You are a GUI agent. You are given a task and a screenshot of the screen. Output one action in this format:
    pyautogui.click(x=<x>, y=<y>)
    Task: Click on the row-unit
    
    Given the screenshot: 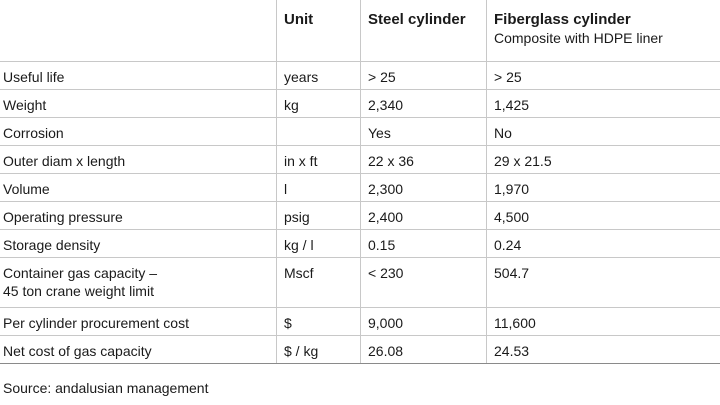 What is the action you would take?
    pyautogui.click(x=324, y=131)
    